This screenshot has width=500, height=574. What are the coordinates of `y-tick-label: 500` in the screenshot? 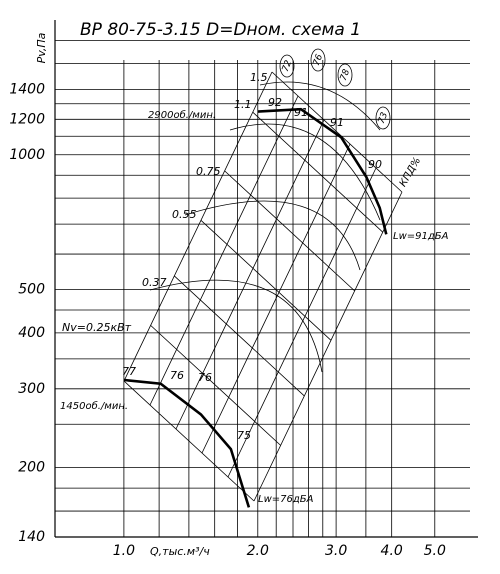 It's located at (31, 290).